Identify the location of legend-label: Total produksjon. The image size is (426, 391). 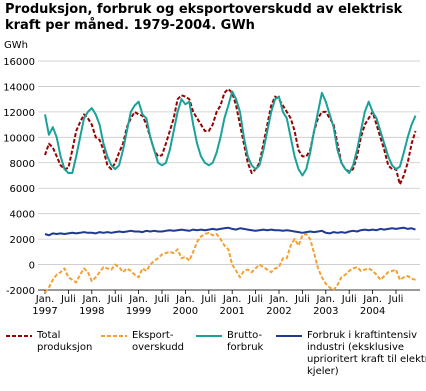
(65, 341).